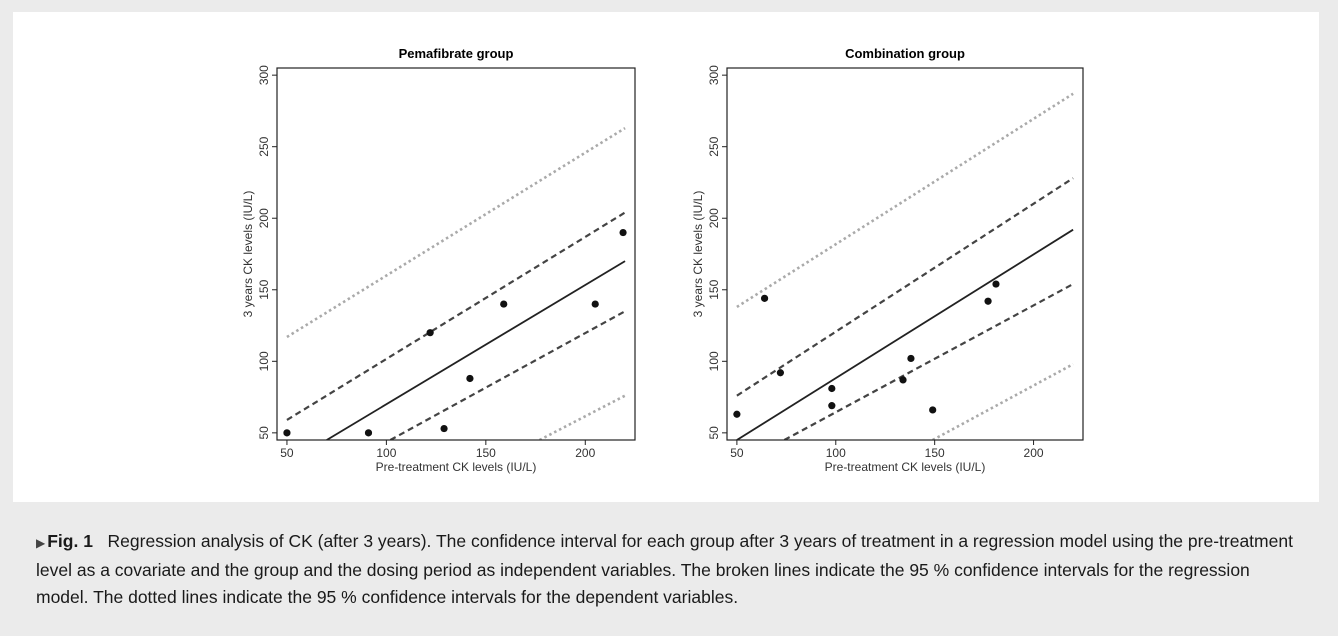  I want to click on chart1-ci-lower-line, so click(507, 375).